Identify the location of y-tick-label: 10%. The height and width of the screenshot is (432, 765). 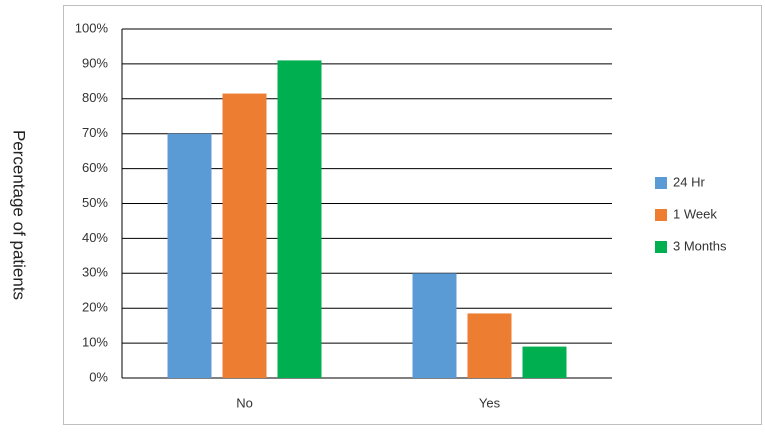
(95, 342).